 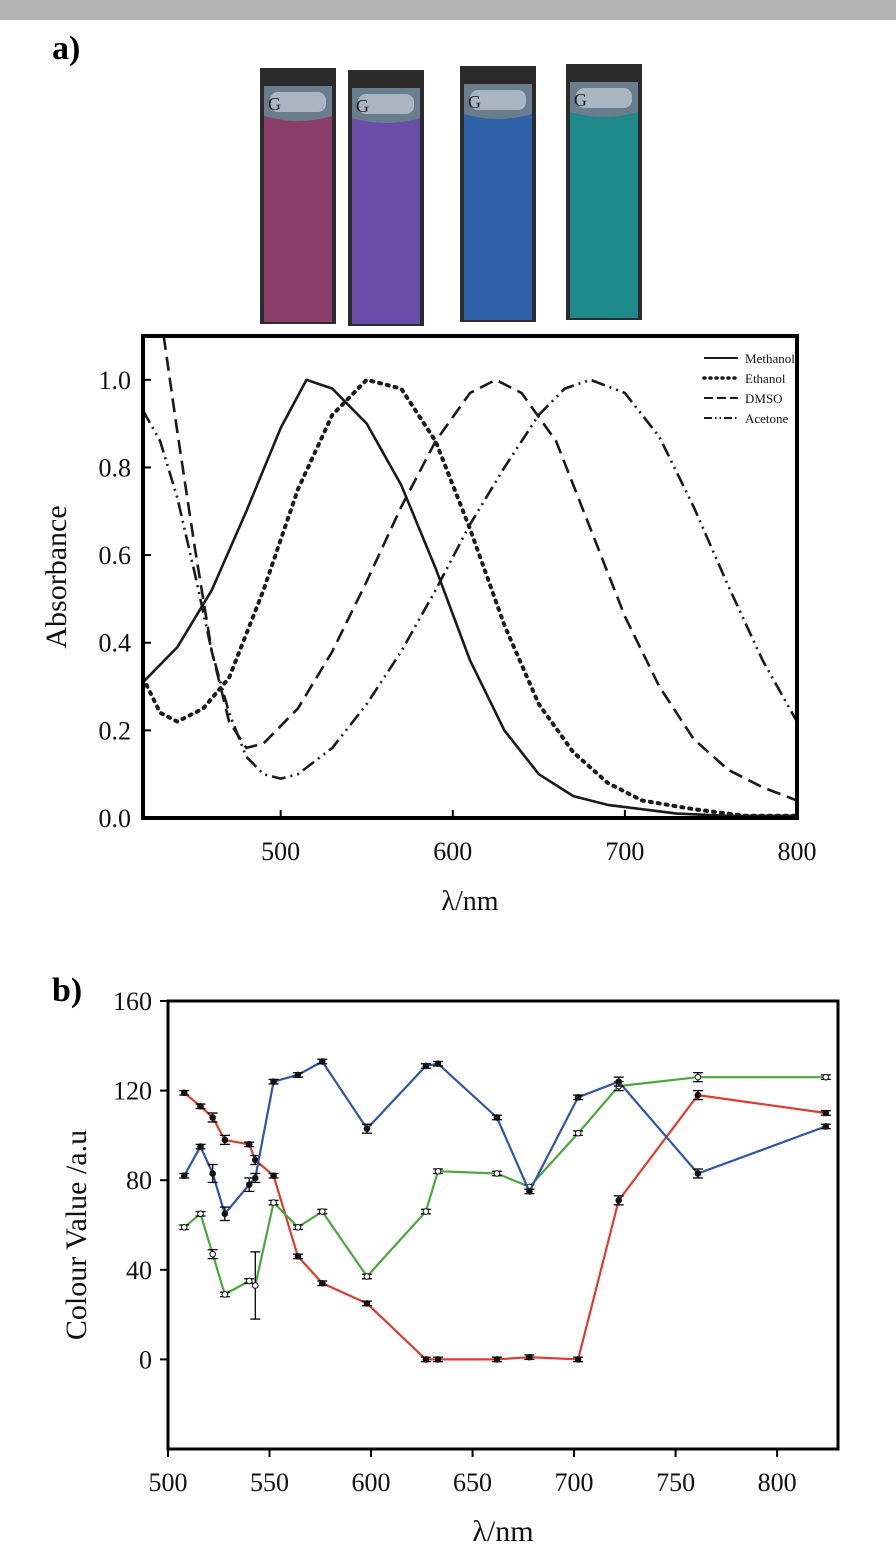 I want to click on legend-label: Acetone, so click(x=767, y=418).